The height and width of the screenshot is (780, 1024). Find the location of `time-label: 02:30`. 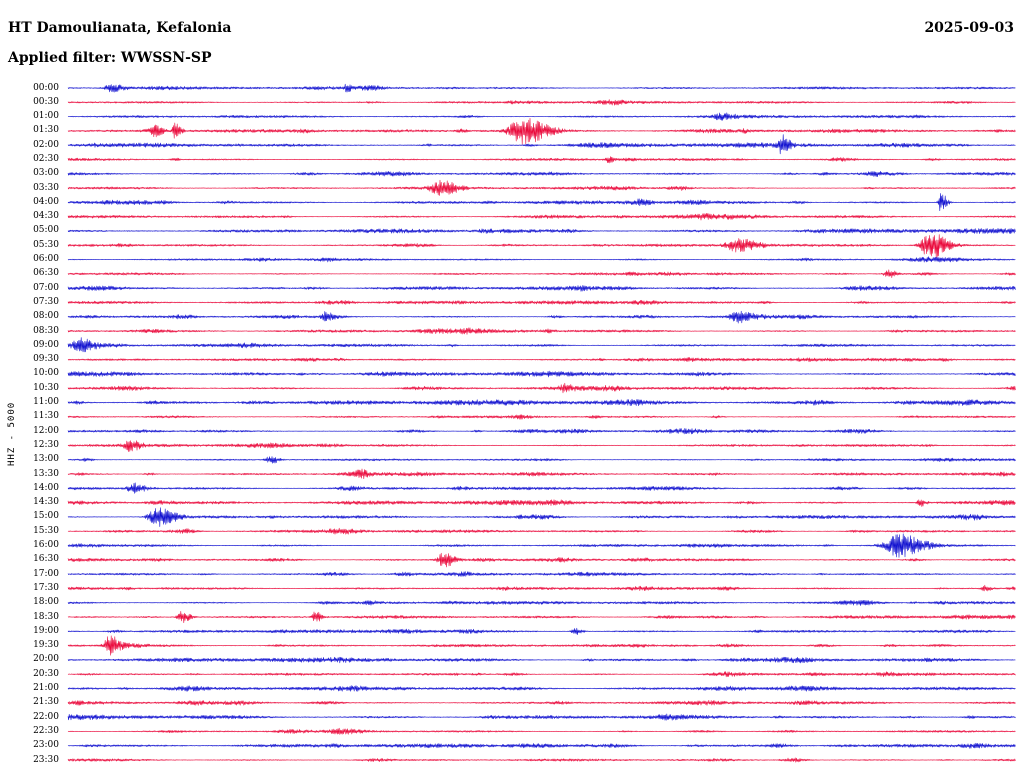

time-label: 02:30 is located at coordinates (46, 158).